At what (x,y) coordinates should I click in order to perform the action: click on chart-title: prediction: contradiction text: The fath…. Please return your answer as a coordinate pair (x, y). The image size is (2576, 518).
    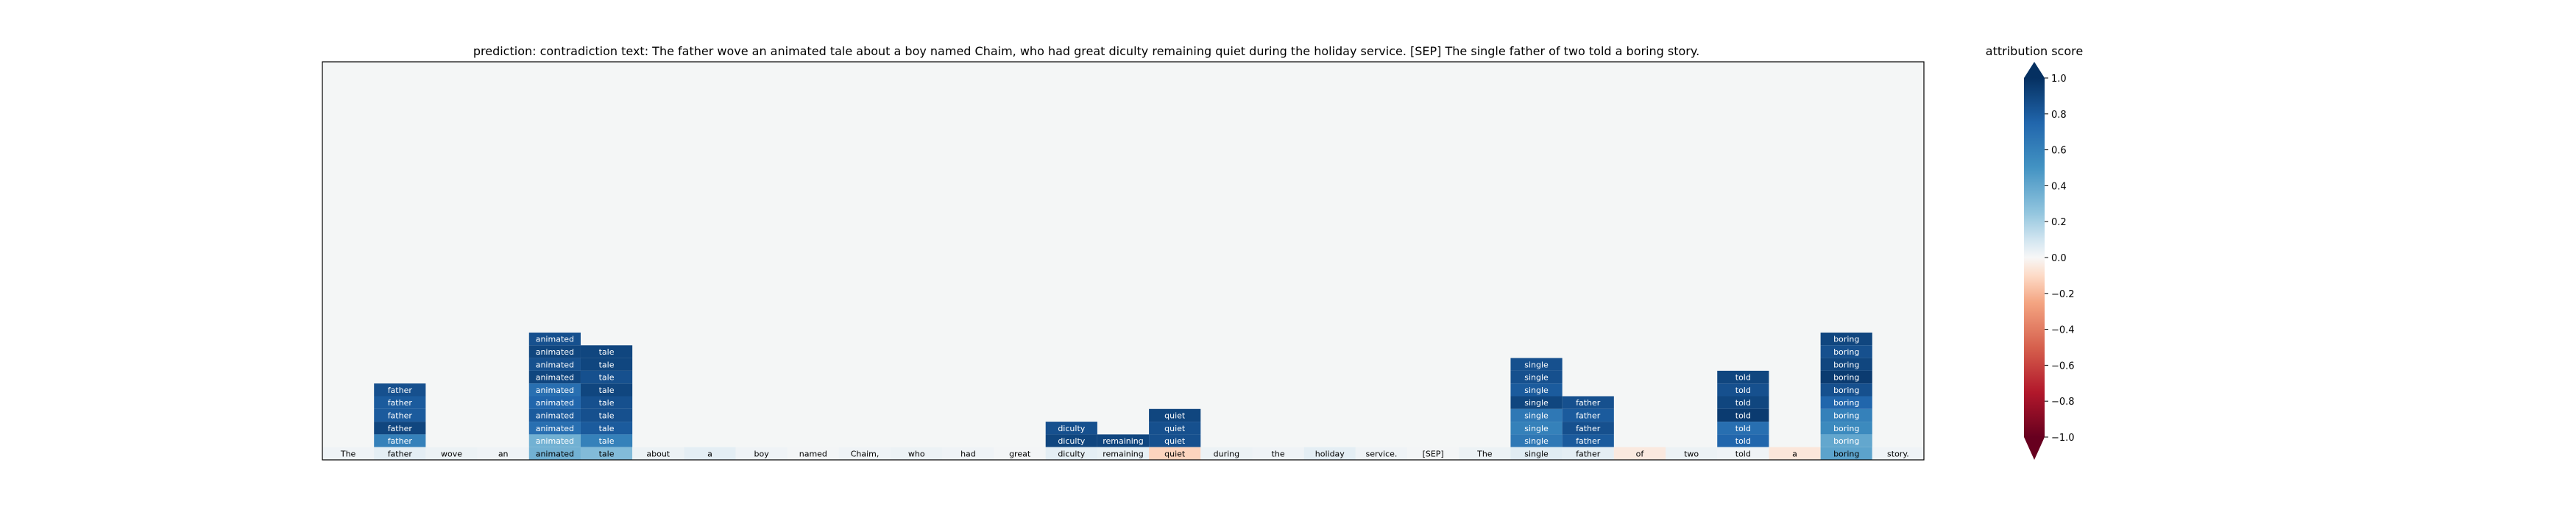
    Looking at the image, I should click on (1086, 51).